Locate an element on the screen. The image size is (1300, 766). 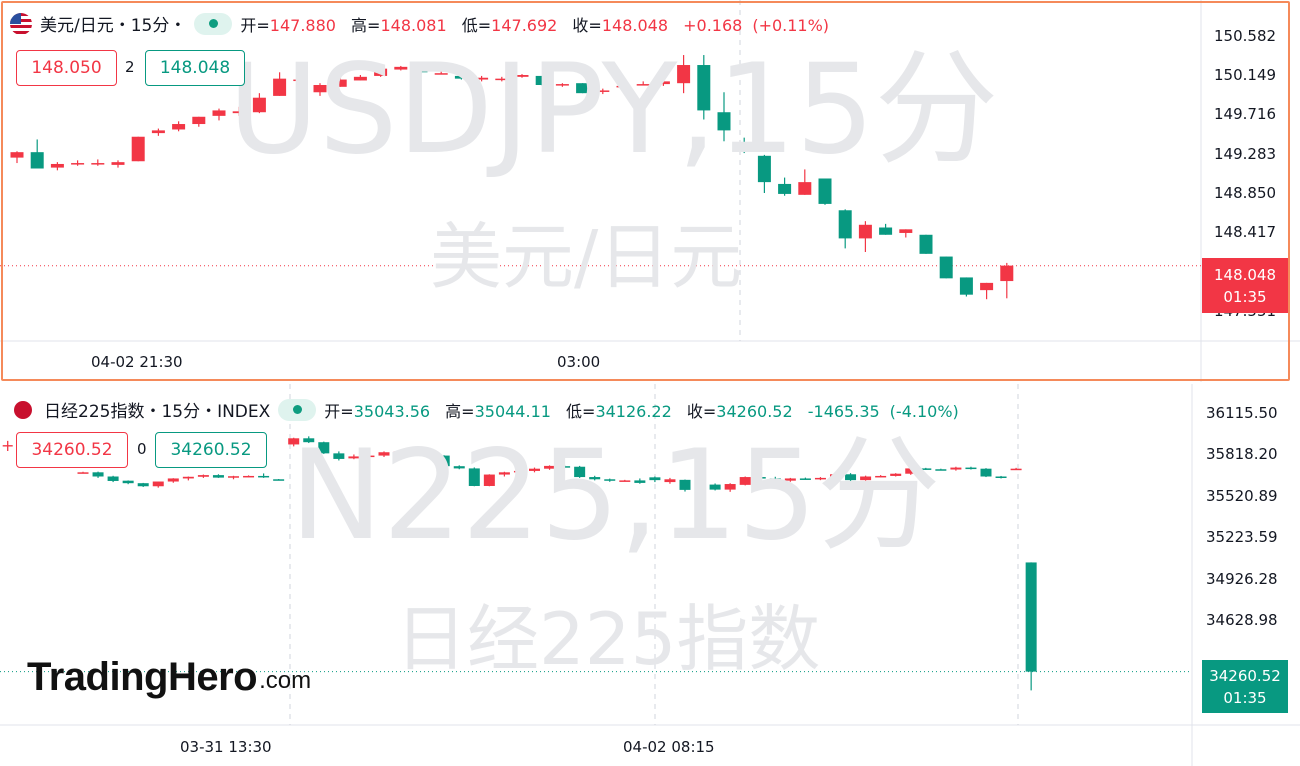
usdjpy-watermark-name: 美元/日元 is located at coordinates (586, 257).